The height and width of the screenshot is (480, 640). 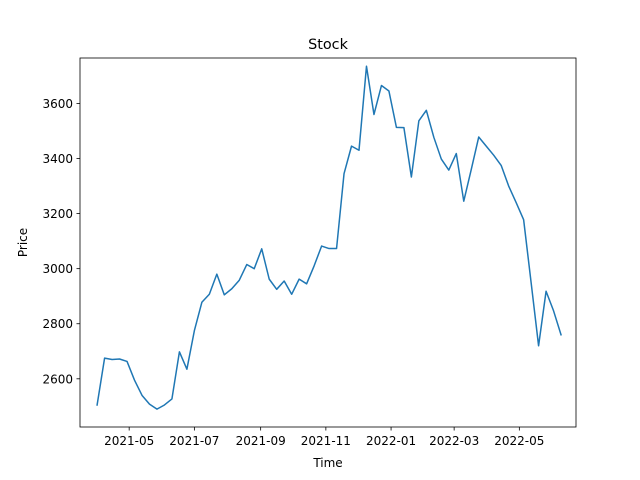 What do you see at coordinates (57, 159) in the screenshot?
I see `y-tick-label: 3400` at bounding box center [57, 159].